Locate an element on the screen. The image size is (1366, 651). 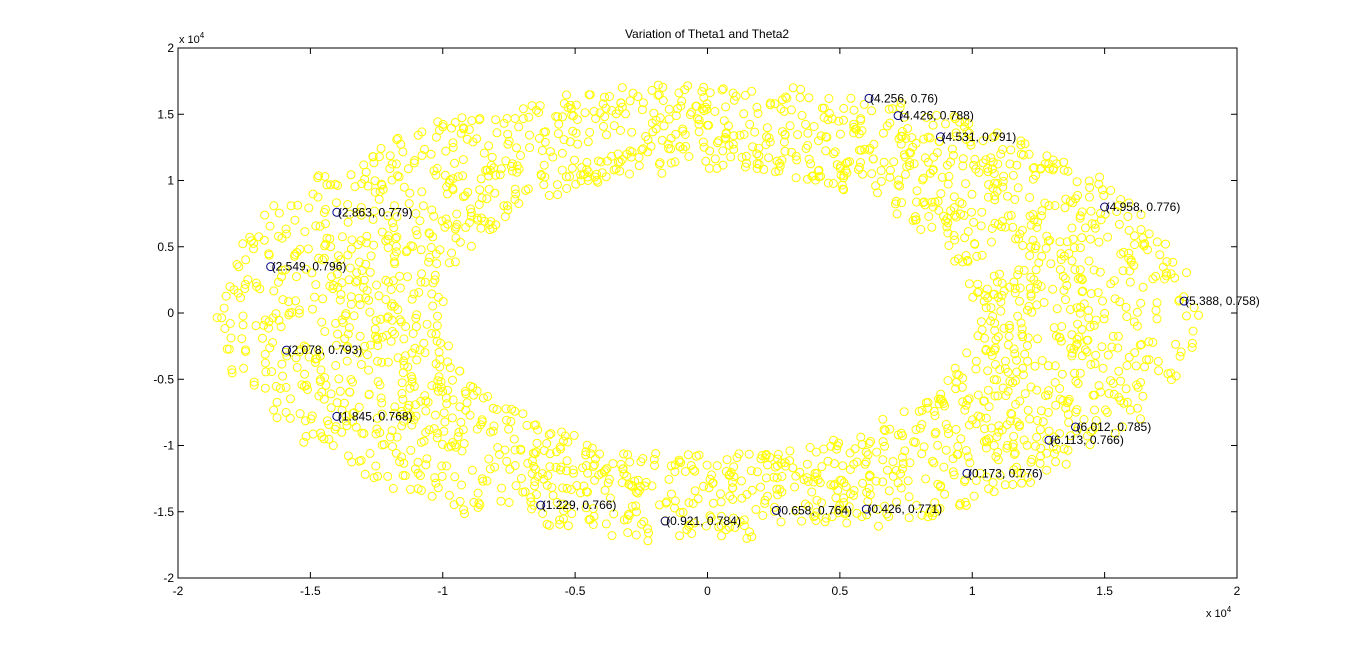
x-tick-label: -2 is located at coordinates (178, 591).